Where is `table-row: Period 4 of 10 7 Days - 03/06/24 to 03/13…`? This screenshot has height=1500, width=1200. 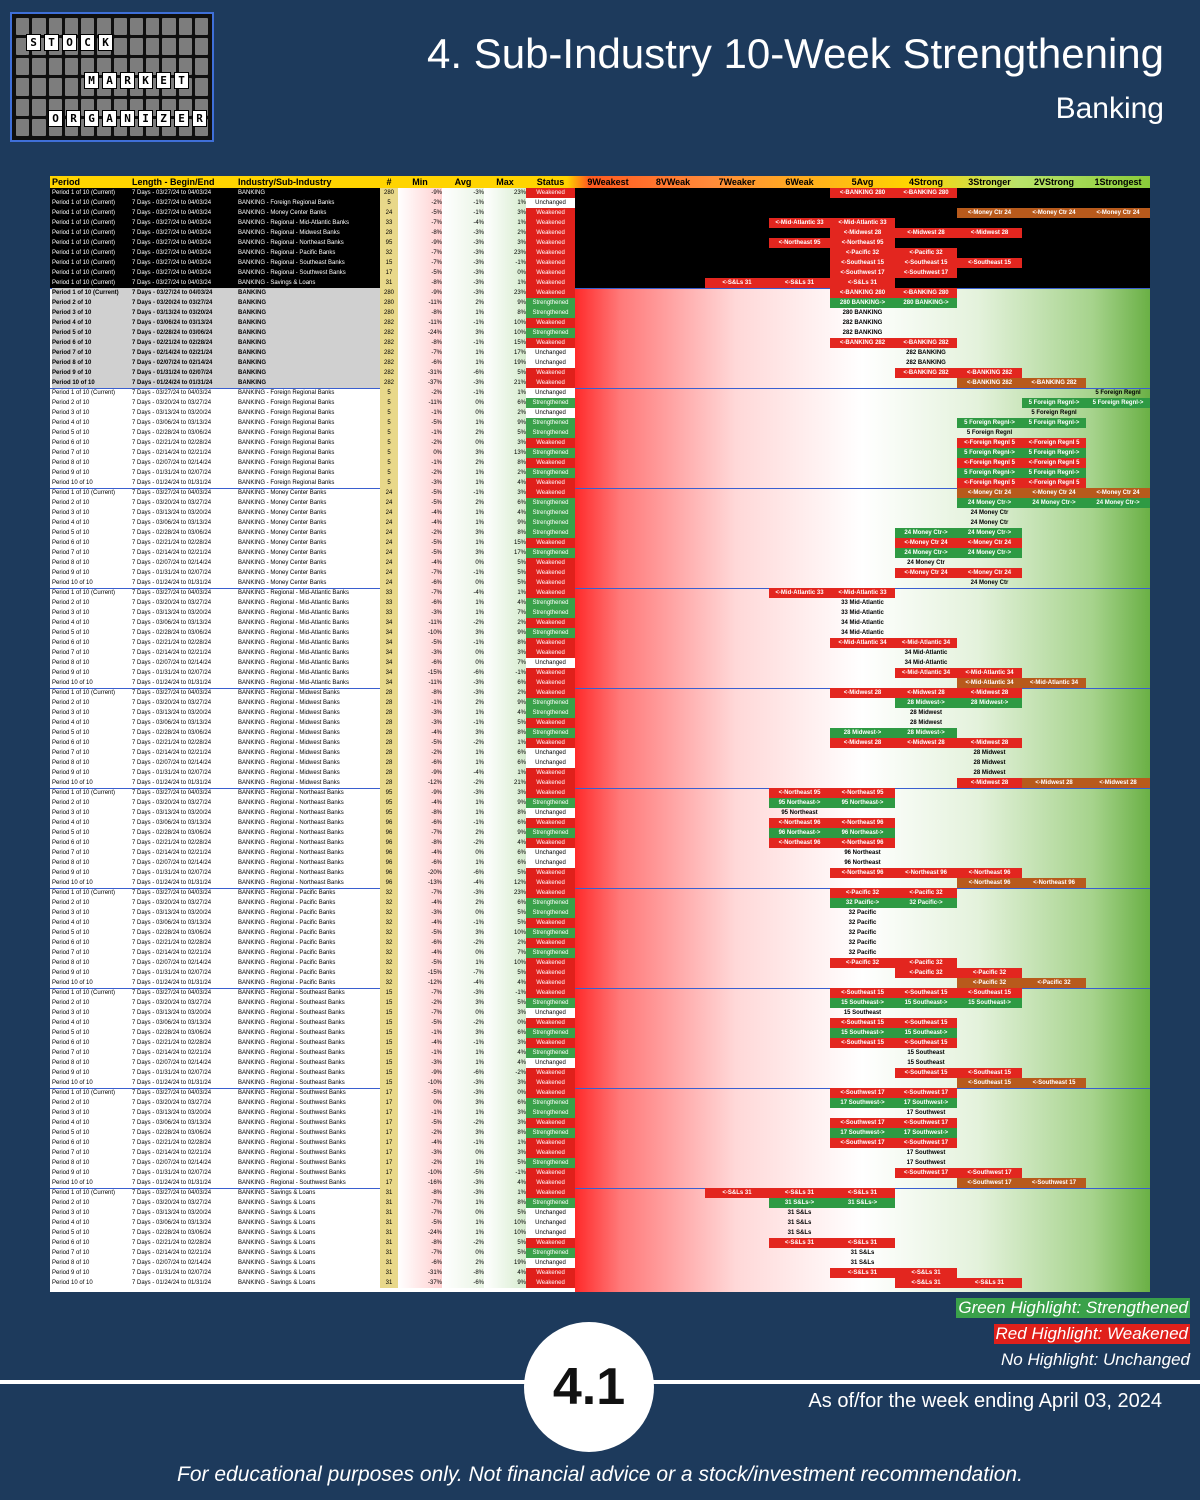
table-row: Period 4 of 10 7 Days - 03/06/24 to 03/13… is located at coordinates (600, 723).